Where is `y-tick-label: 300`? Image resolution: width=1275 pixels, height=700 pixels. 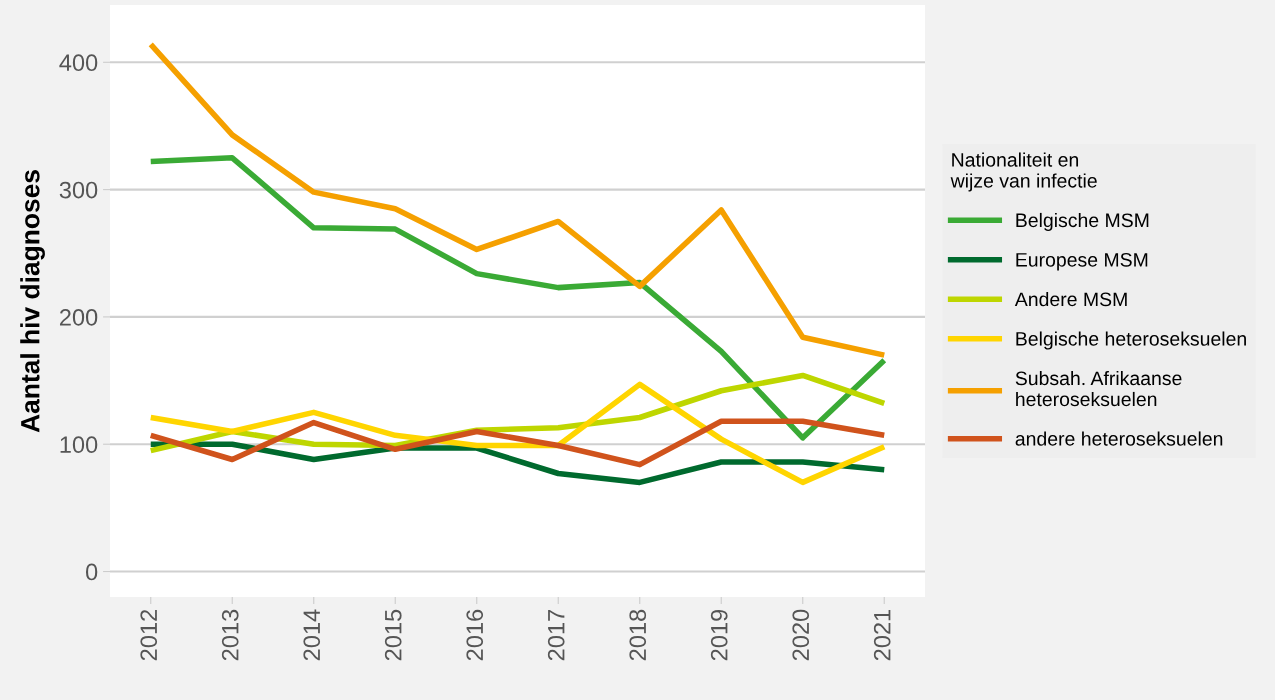 y-tick-label: 300 is located at coordinates (78, 190).